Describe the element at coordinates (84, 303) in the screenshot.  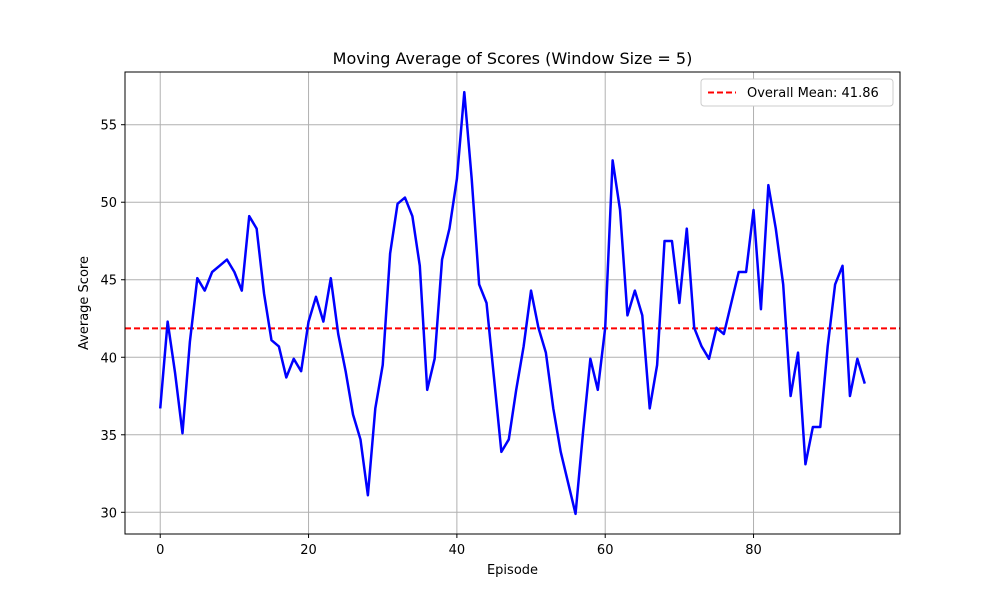
I see `y-axis-label: Average Score` at that location.